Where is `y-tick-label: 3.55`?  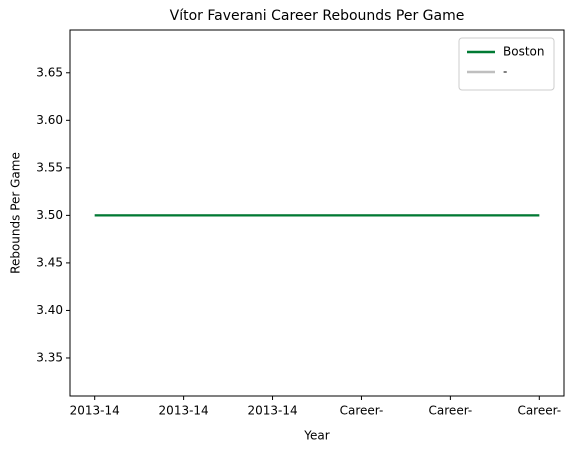
y-tick-label: 3.55 is located at coordinates (49, 167).